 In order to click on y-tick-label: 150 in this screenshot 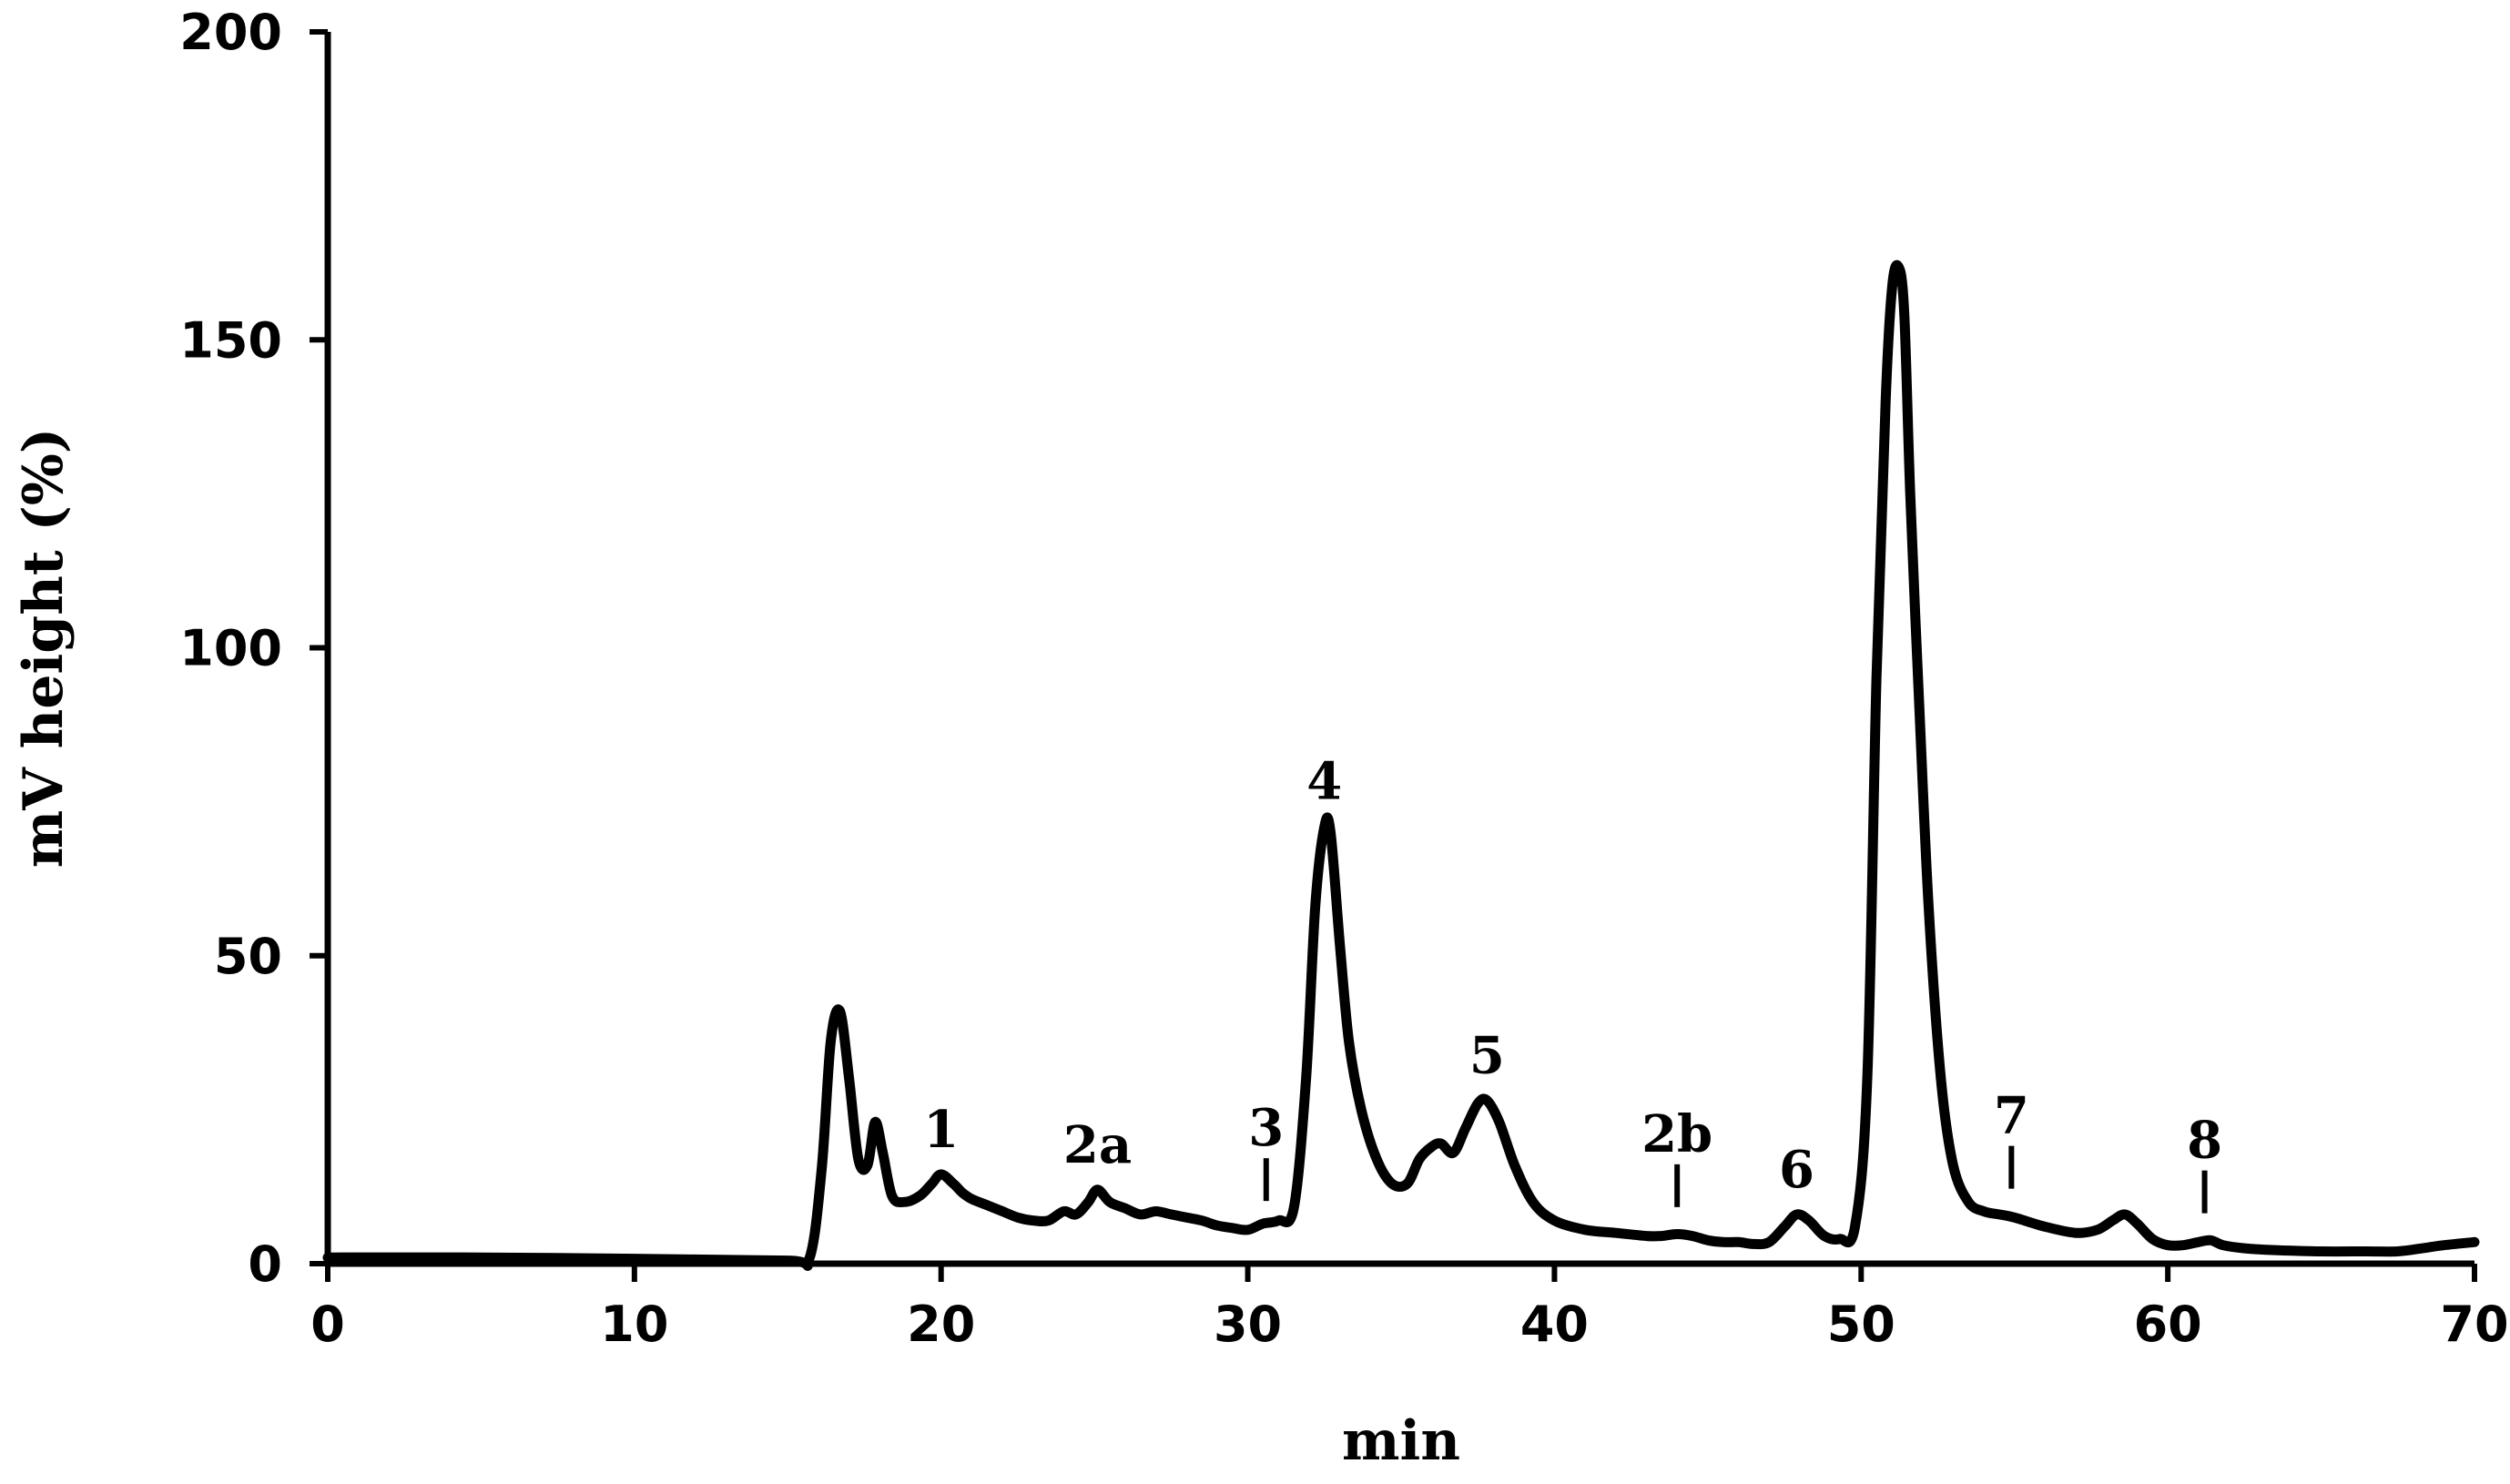, I will do `click(231, 340)`.